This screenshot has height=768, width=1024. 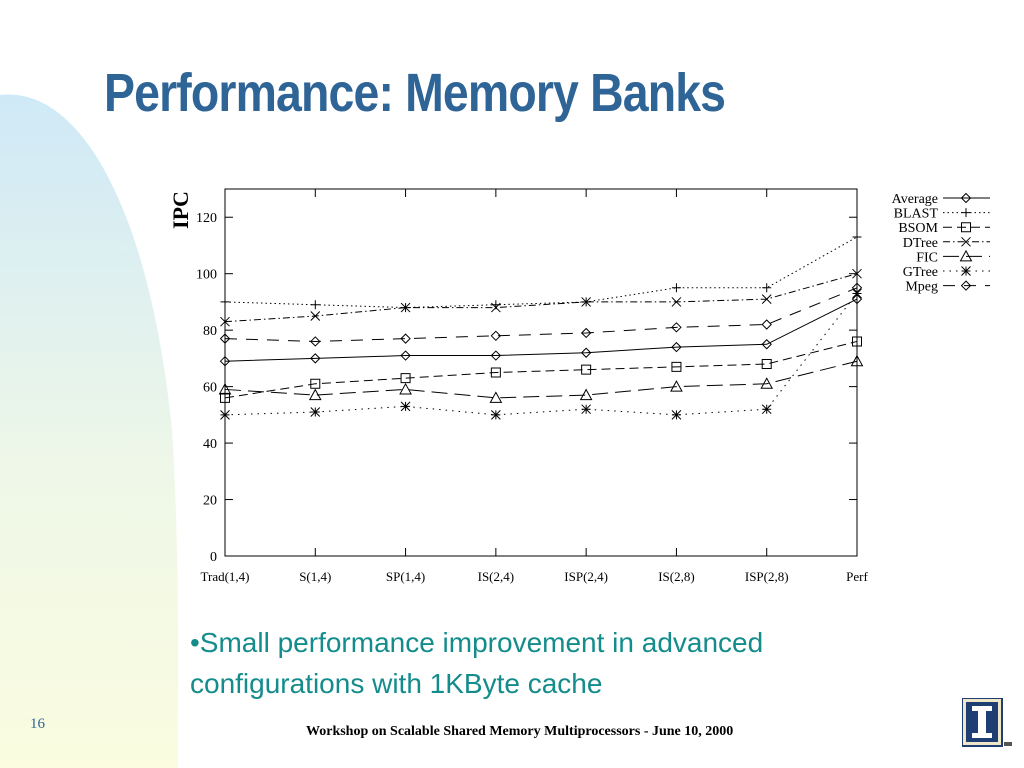 I want to click on x-tick-label: ISP(2,4), so click(x=586, y=576).